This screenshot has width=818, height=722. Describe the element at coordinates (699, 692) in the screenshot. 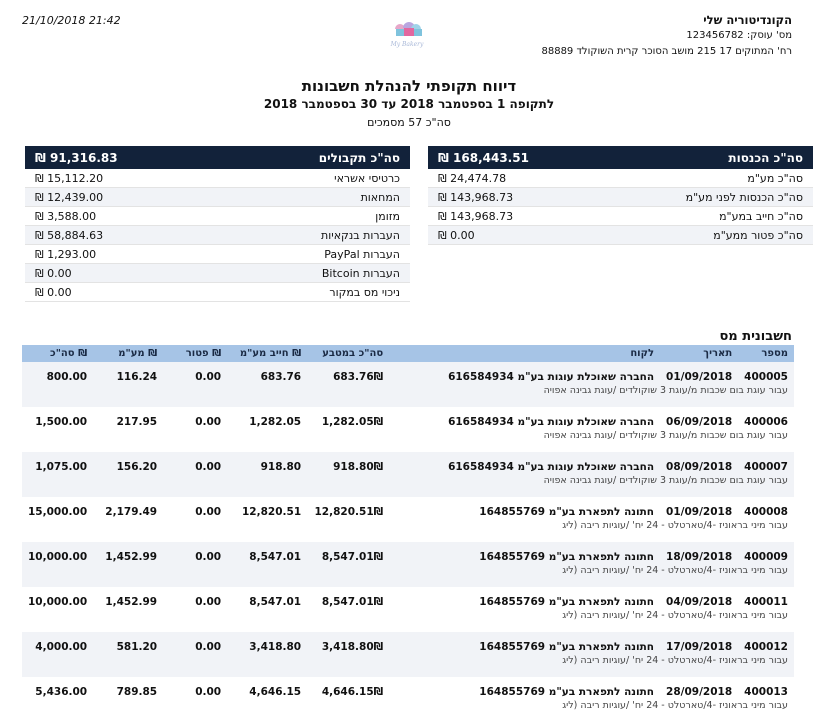

I see `cell-date: 28/09/2018` at that location.